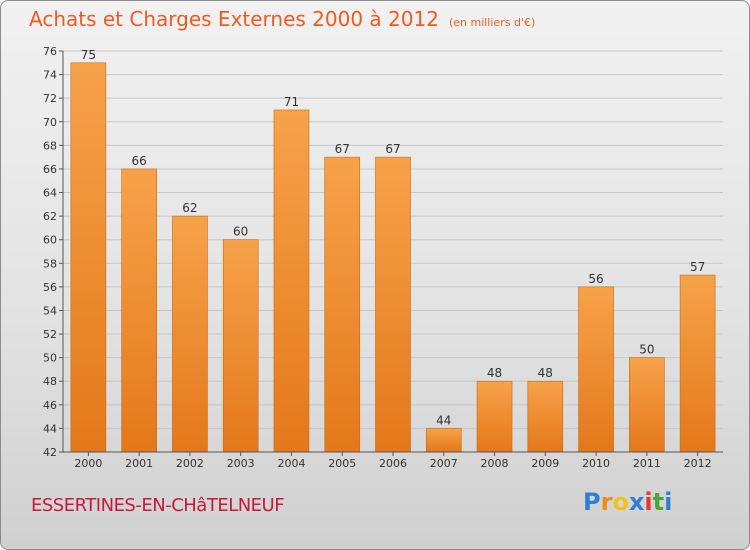 This screenshot has width=750, height=550. What do you see at coordinates (658, 502) in the screenshot?
I see `brand-letter: t` at bounding box center [658, 502].